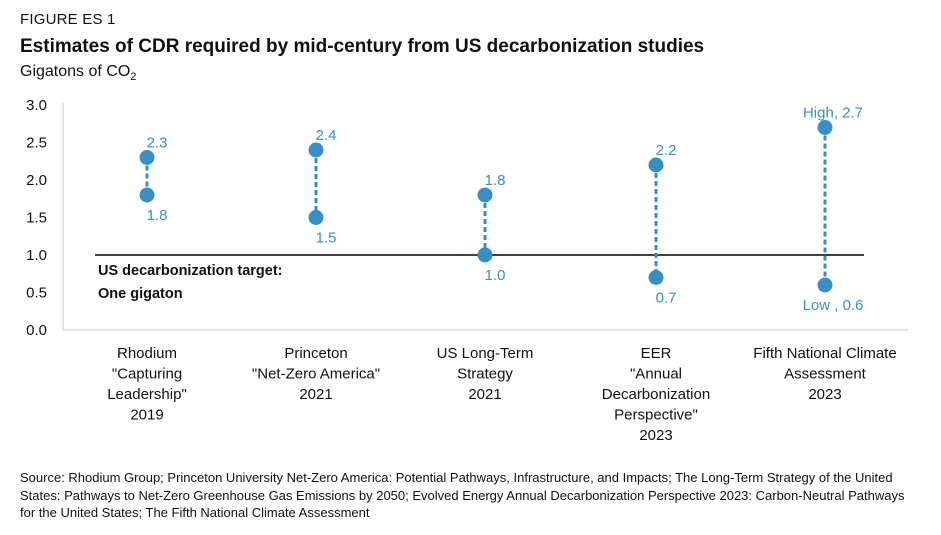 This screenshot has width=941, height=535. What do you see at coordinates (666, 298) in the screenshot?
I see `low-value-label: 0.7` at bounding box center [666, 298].